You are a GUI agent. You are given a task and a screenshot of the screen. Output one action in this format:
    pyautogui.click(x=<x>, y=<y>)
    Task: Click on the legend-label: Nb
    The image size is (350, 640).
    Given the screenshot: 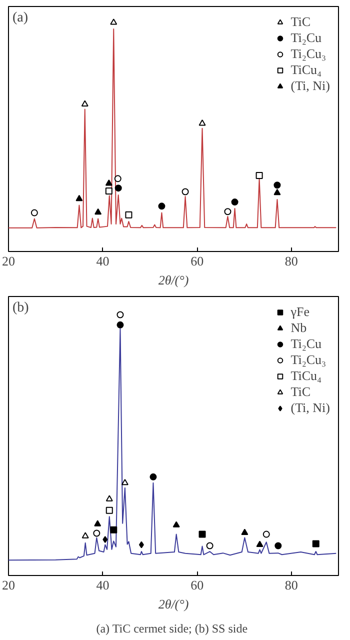 What is the action you would take?
    pyautogui.click(x=299, y=328)
    